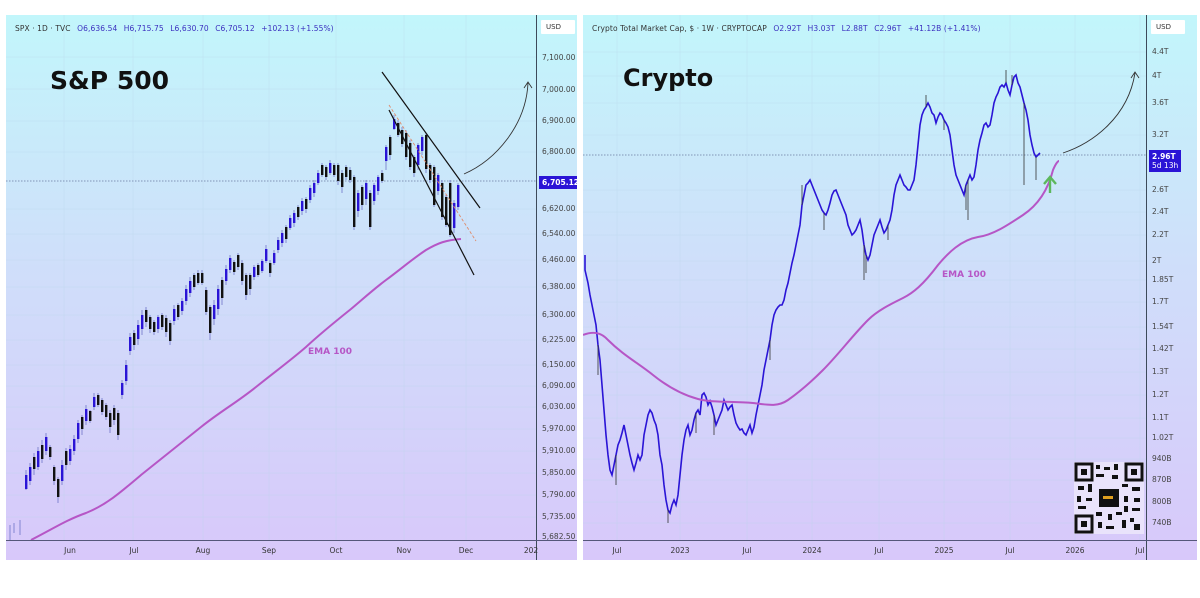  What do you see at coordinates (1160, 417) in the screenshot?
I see `y-tick: 1.1T` at bounding box center [1160, 417].